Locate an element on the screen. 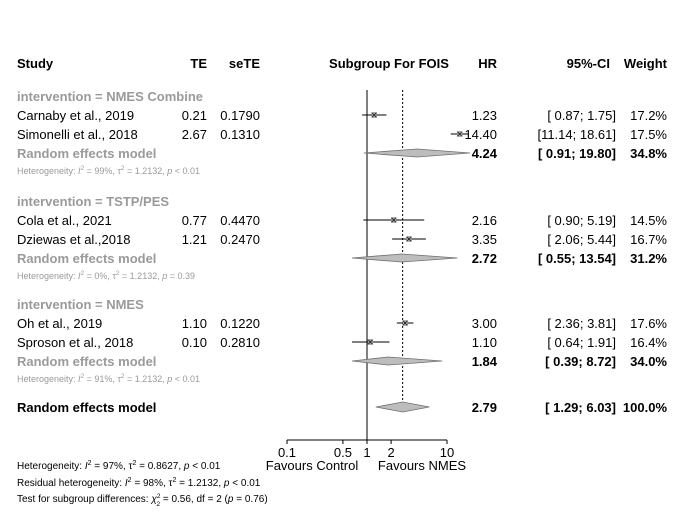 The height and width of the screenshot is (527, 683). subgroup-heterogeneity-1-i-label: I is located at coordinates (79, 276).